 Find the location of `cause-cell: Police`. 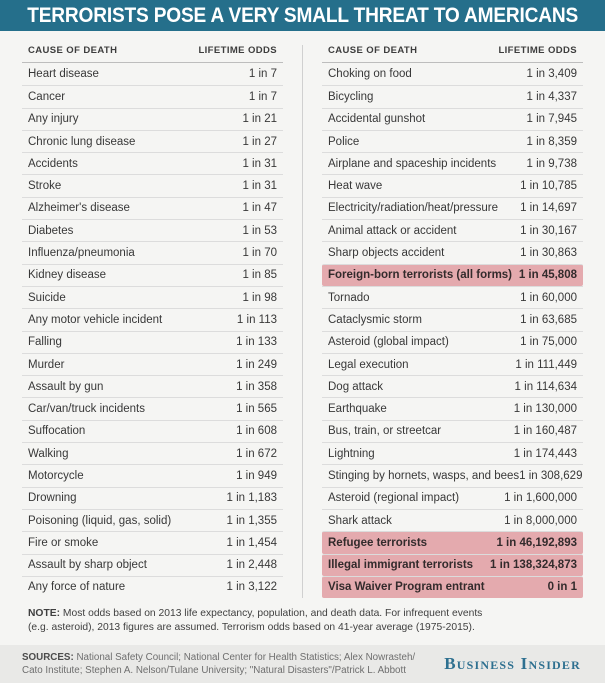

cause-cell: Police is located at coordinates (344, 141).